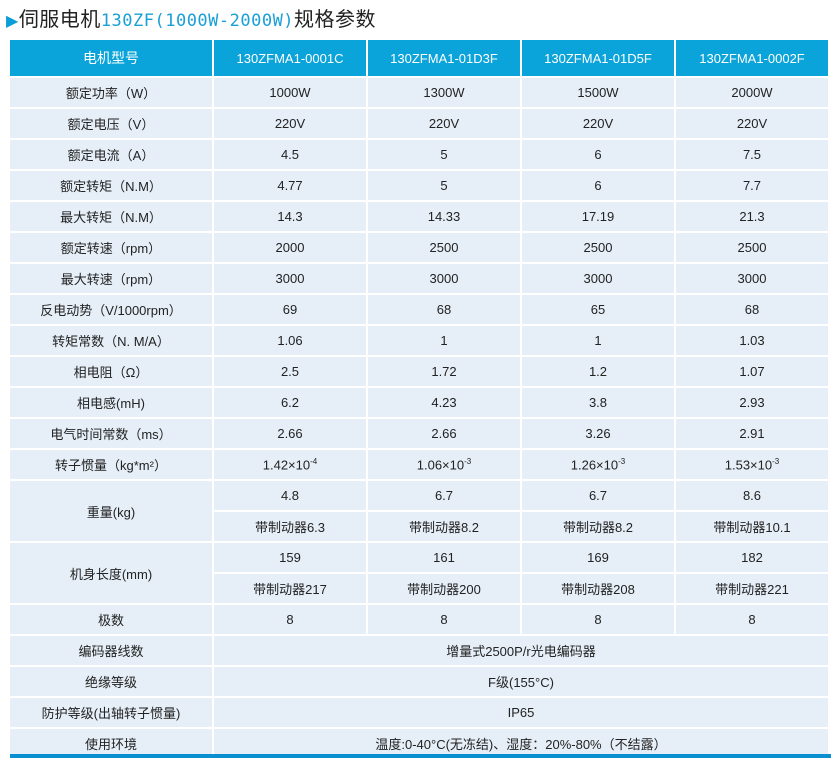 Image resolution: width=835 pixels, height=760 pixels. I want to click on title-suffix: 规格参数, so click(335, 20).